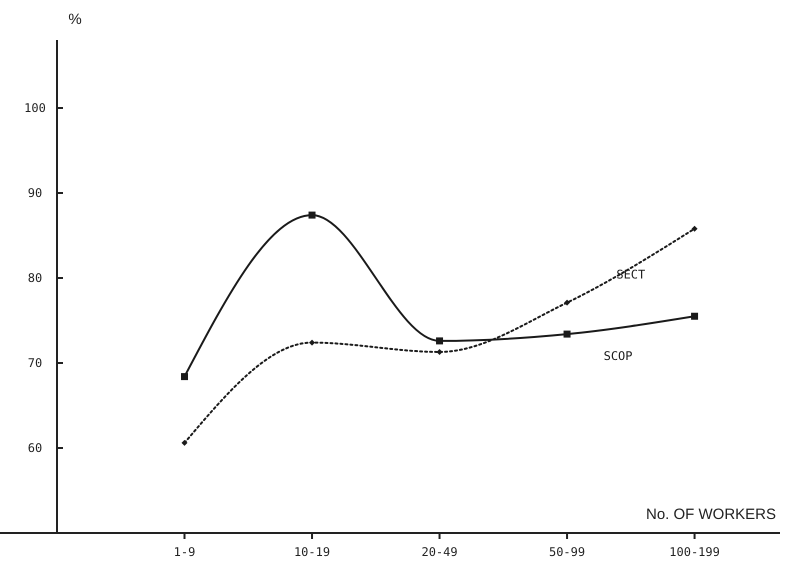 This screenshot has width=792, height=563. What do you see at coordinates (75, 19) in the screenshot?
I see `y-axis-title: %` at bounding box center [75, 19].